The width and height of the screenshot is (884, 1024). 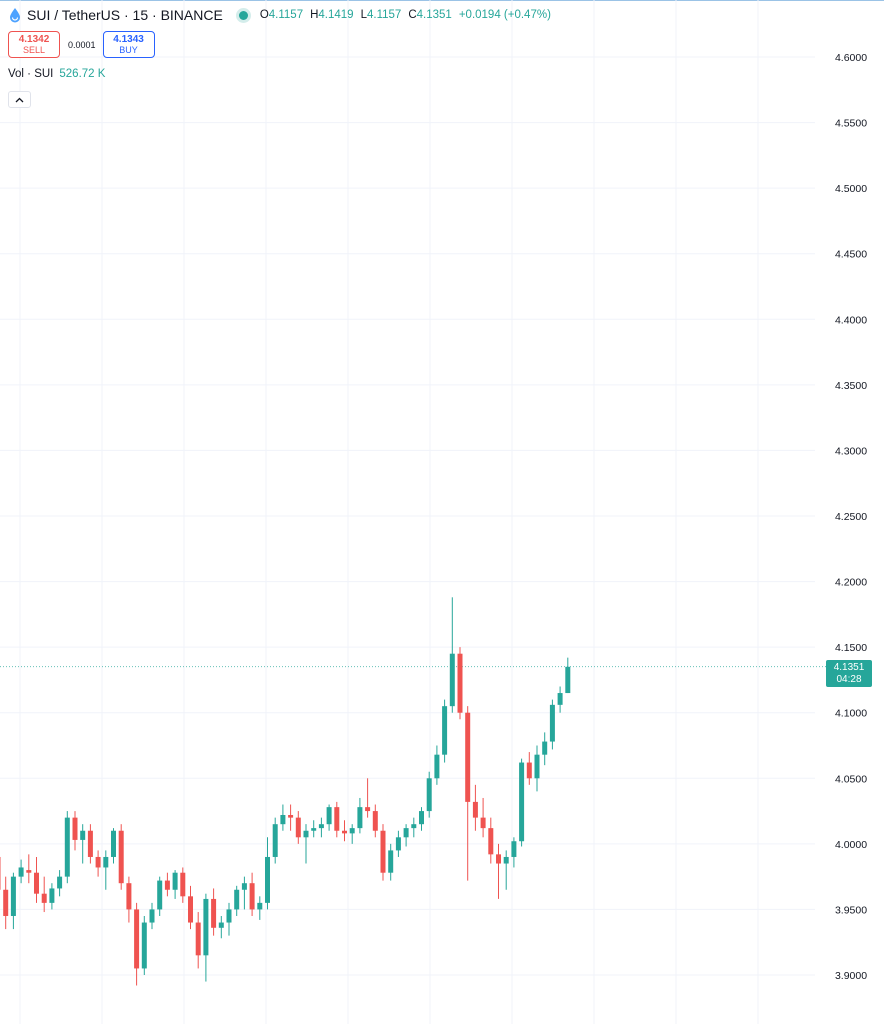 What do you see at coordinates (128, 50) in the screenshot?
I see `buy-label: BUY` at bounding box center [128, 50].